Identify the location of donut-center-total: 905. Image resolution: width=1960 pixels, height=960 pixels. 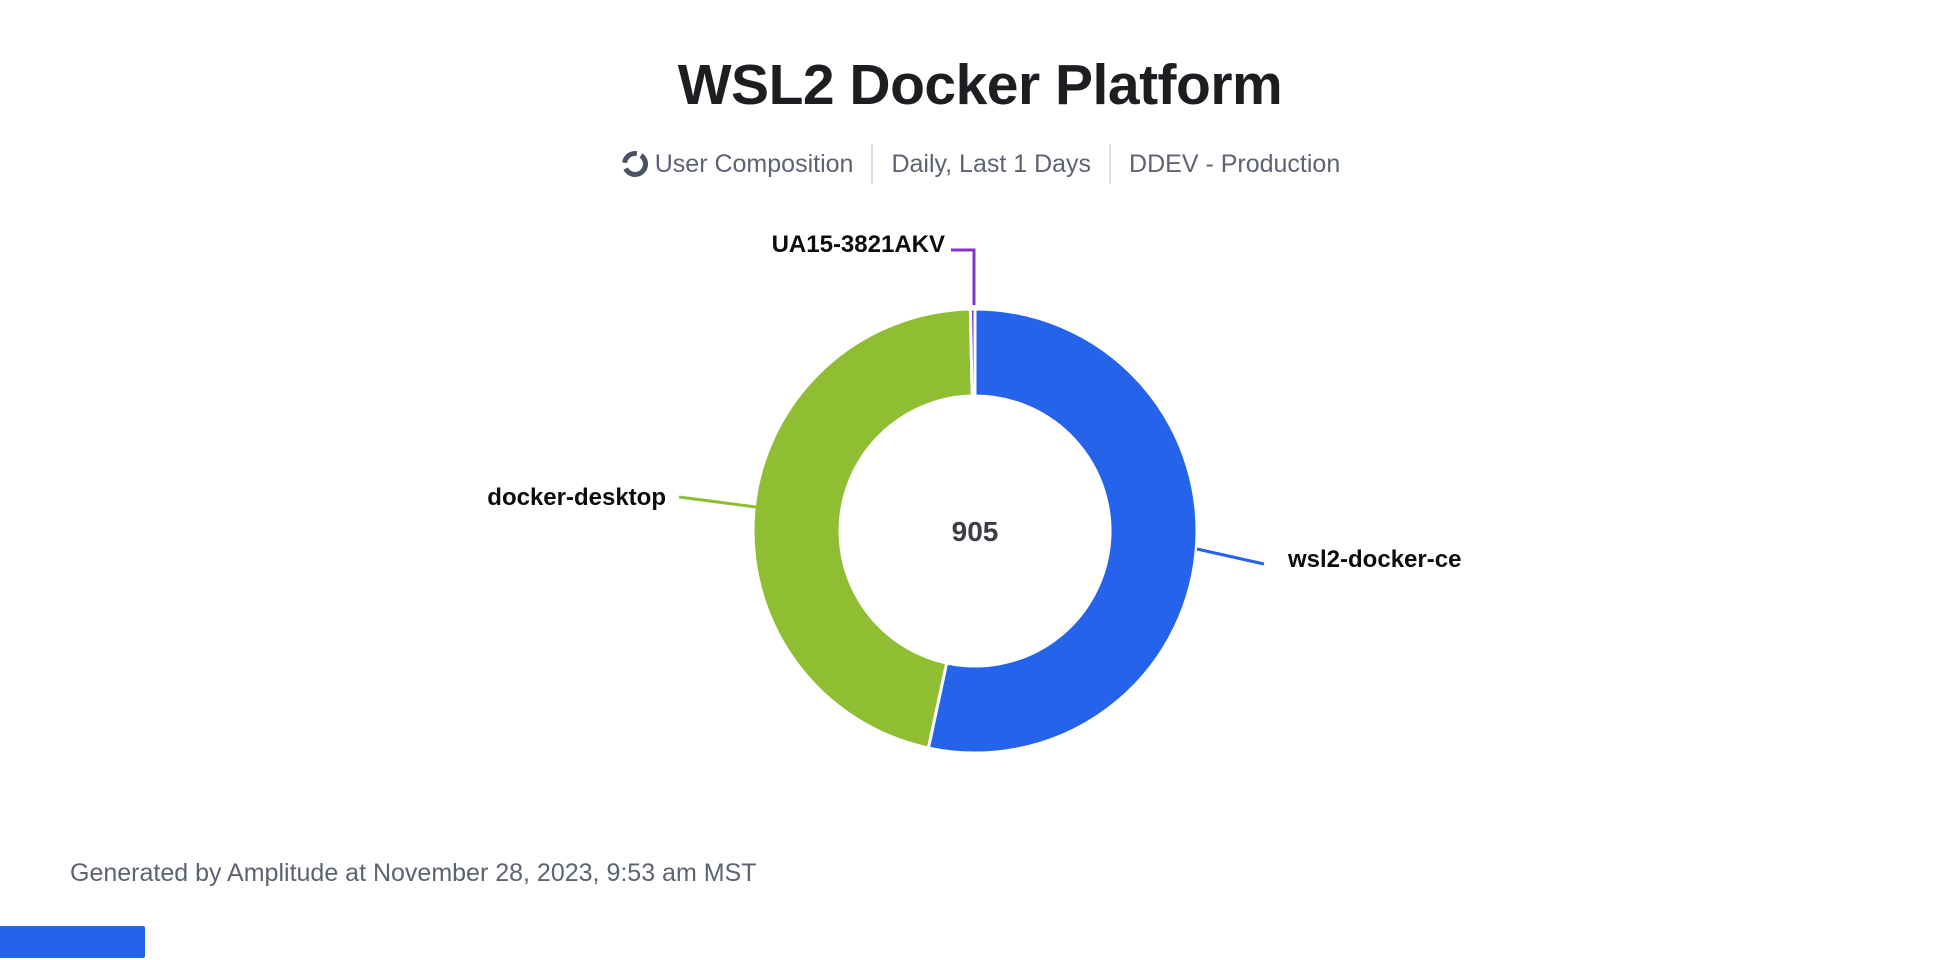
(975, 531).